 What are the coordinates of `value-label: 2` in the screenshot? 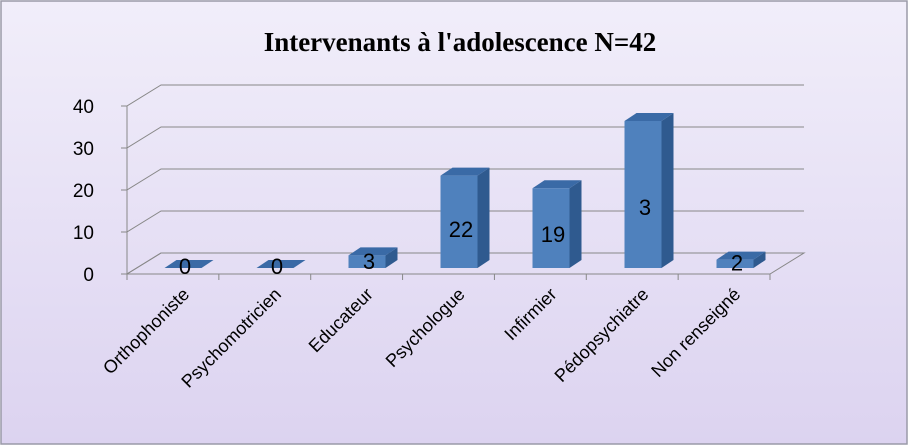 It's located at (737, 262).